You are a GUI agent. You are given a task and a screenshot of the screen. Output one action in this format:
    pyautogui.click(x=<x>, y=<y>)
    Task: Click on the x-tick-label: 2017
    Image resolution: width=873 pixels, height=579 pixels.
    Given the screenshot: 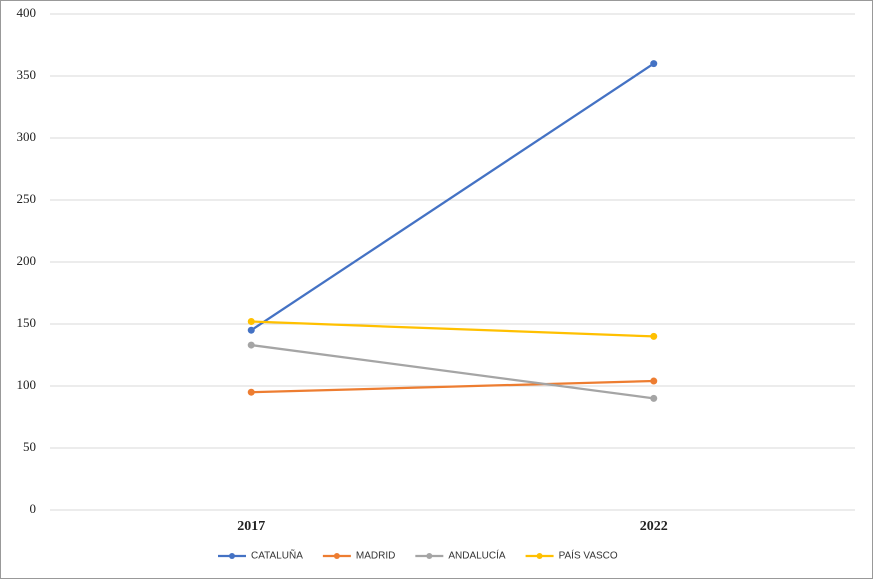 What is the action you would take?
    pyautogui.click(x=251, y=526)
    